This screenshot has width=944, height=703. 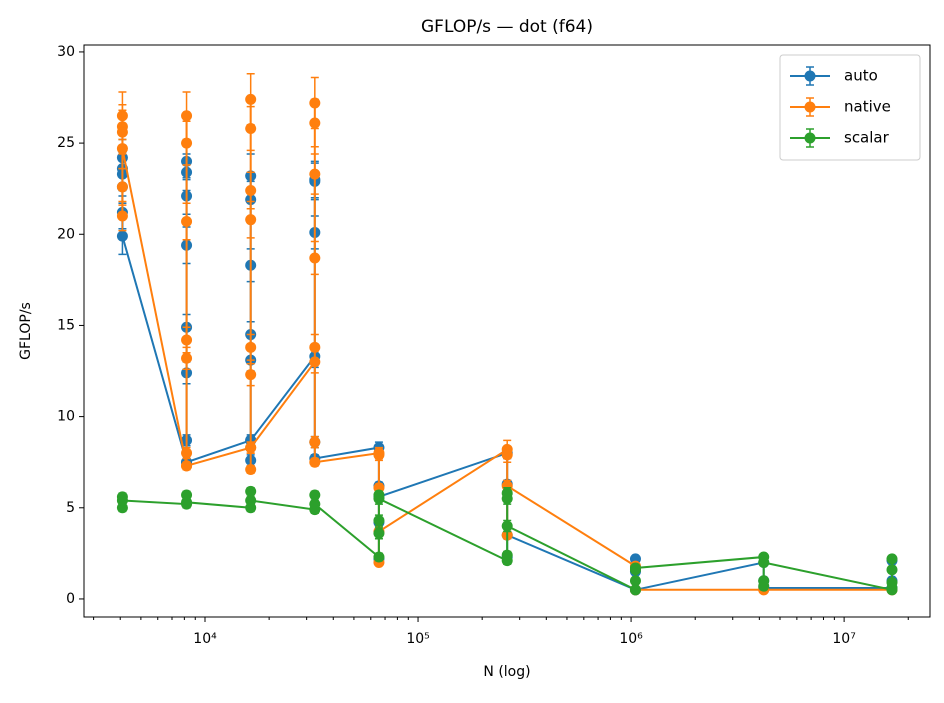 I want to click on legend-label: native, so click(x=867, y=107).